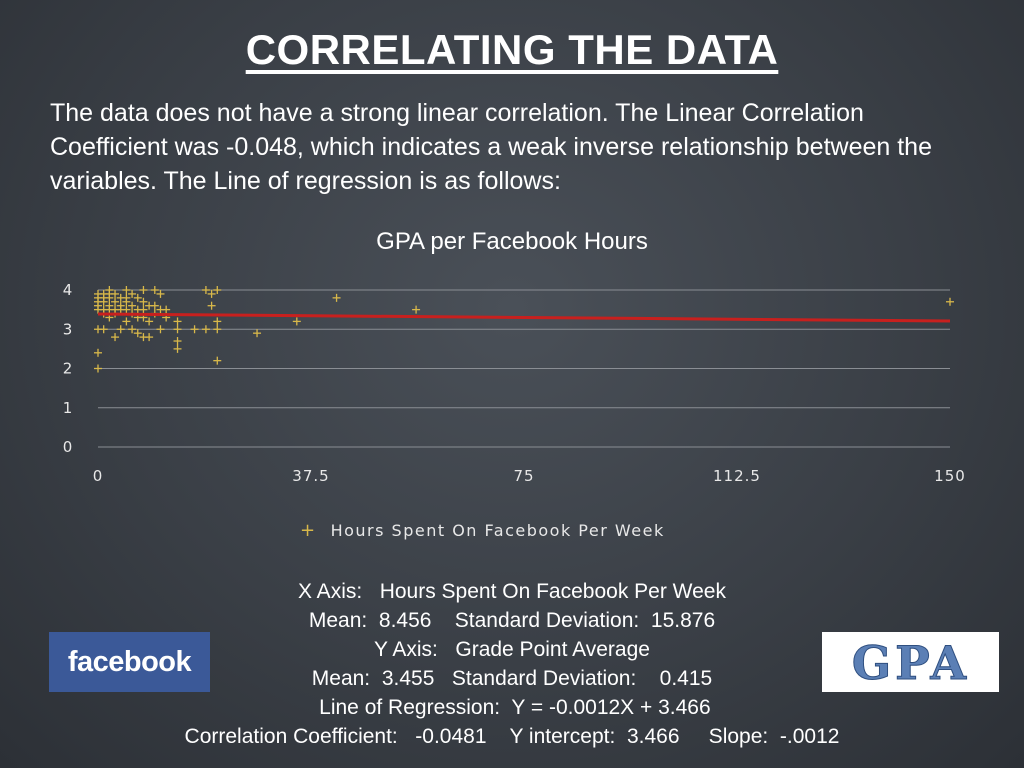 The width and height of the screenshot is (1024, 768). What do you see at coordinates (524, 329) in the screenshot?
I see `data-points` at bounding box center [524, 329].